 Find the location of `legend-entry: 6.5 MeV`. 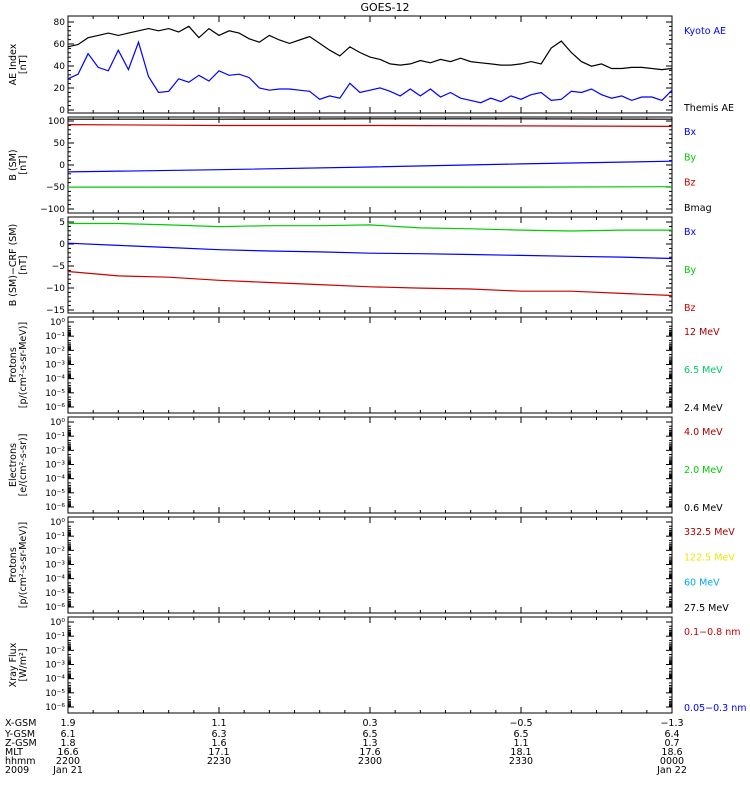

legend-entry: 6.5 MeV is located at coordinates (703, 370).